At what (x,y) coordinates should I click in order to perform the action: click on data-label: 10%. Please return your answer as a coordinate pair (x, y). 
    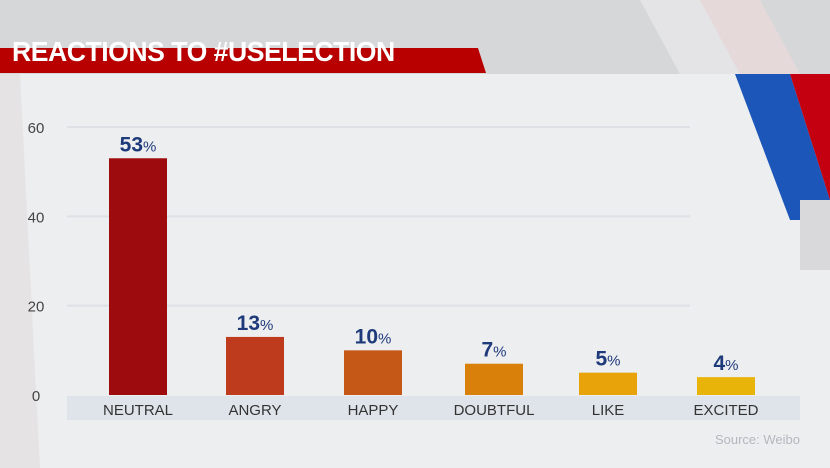
    Looking at the image, I should click on (373, 336).